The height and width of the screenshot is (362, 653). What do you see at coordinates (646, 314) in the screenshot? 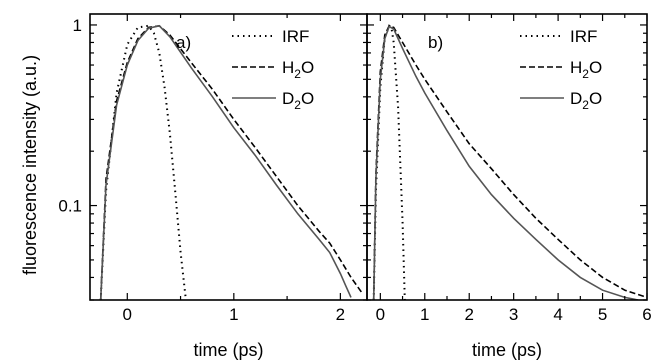
I see `x-tick-label: 6` at bounding box center [646, 314].